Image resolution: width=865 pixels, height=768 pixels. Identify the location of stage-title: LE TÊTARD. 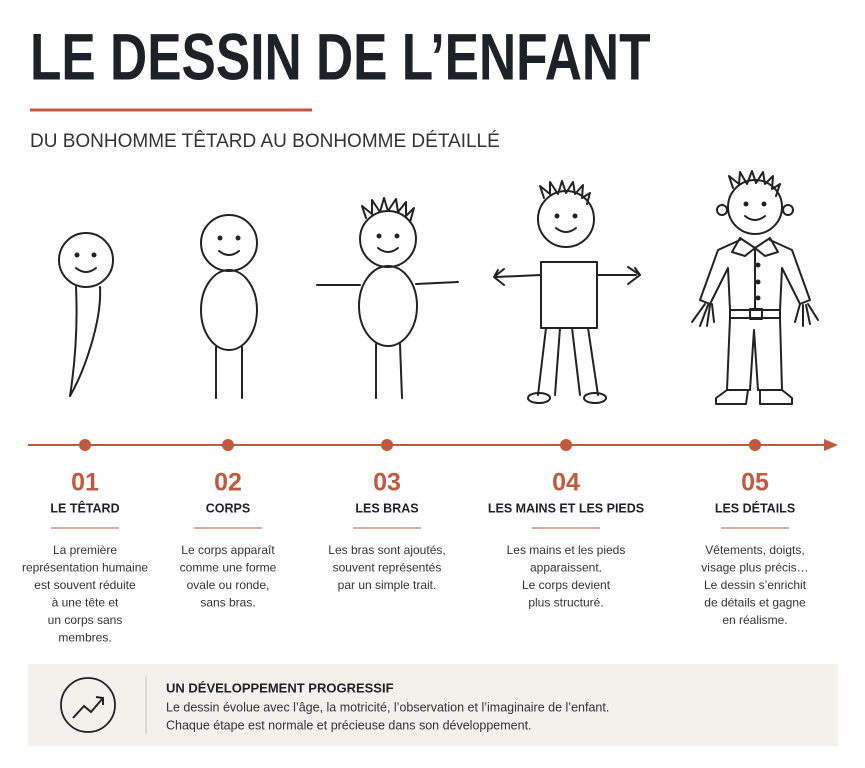
(84, 507).